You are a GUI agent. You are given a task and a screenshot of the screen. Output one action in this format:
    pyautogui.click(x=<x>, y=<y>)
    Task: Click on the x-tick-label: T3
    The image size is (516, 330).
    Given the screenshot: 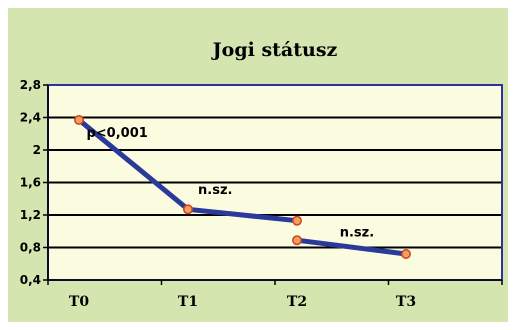 What is the action you would take?
    pyautogui.click(x=406, y=302)
    